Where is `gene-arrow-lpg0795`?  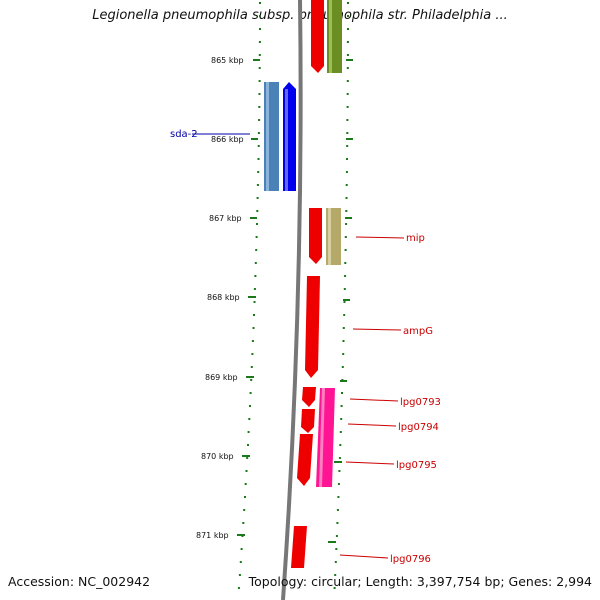 gene-arrow-lpg0795 is located at coordinates (305, 460).